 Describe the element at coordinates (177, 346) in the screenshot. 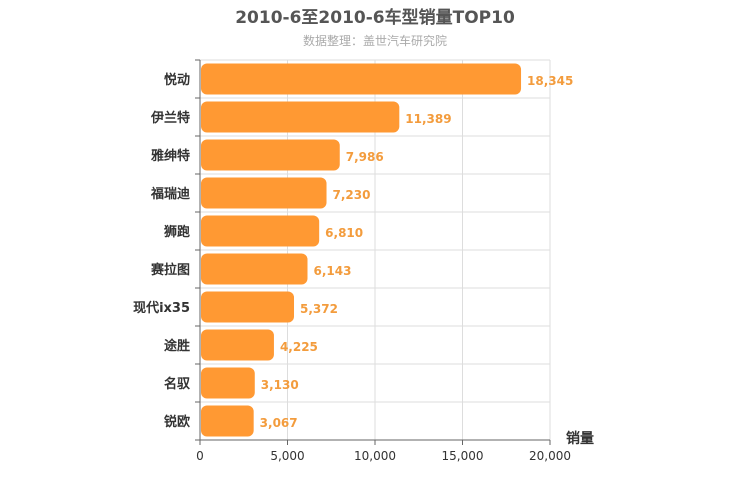

I see `category-label: 途胜` at that location.